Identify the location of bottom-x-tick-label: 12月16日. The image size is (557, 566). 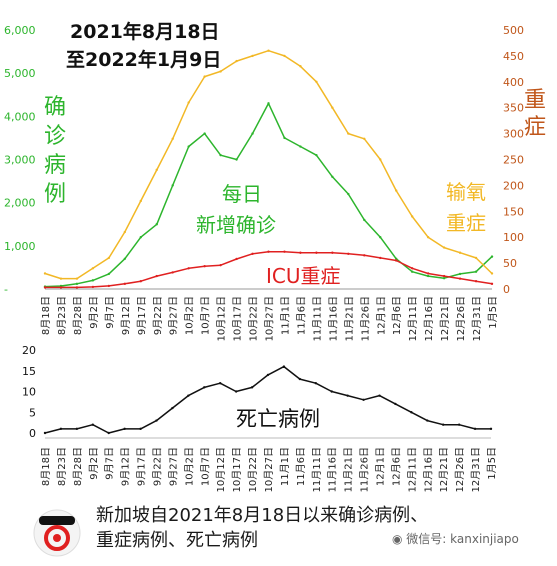
(428, 469).